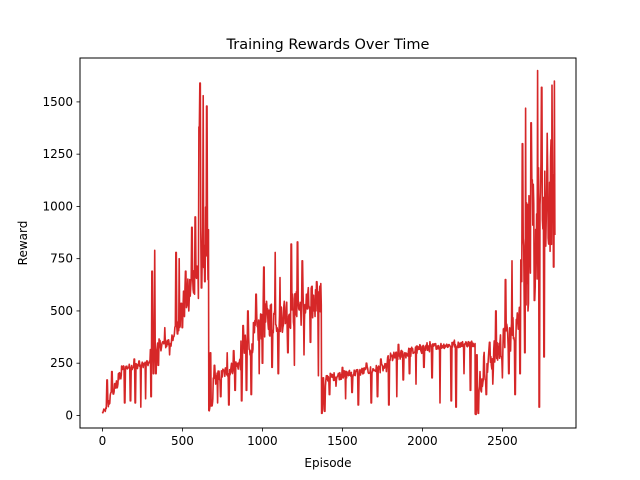  I want to click on x-tick-label: 500, so click(182, 441).